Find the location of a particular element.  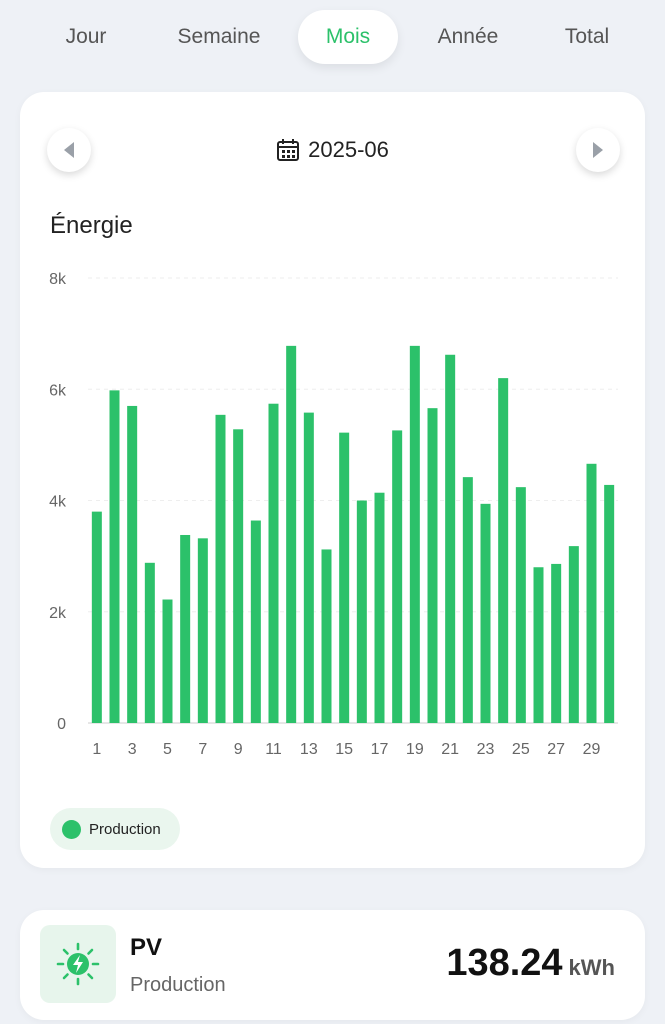

tab-total: Total is located at coordinates (587, 36).